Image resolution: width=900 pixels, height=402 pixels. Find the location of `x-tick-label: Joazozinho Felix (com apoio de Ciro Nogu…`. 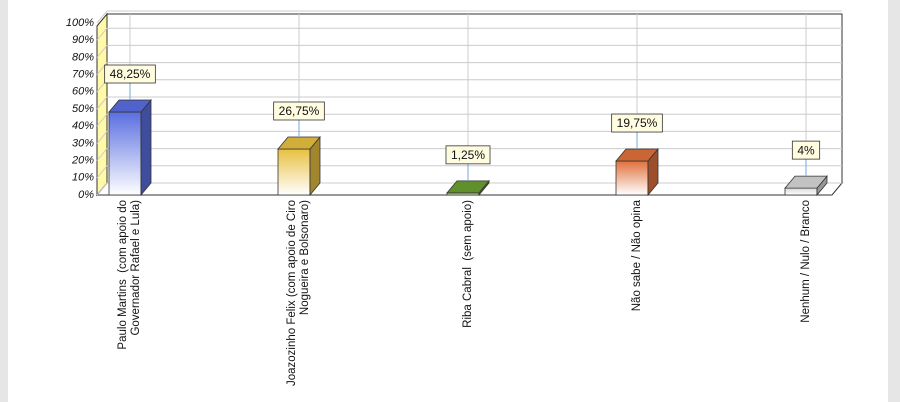

x-tick-label: Joazozinho Felix (com apoio de Ciro Nogu… is located at coordinates (298, 293).